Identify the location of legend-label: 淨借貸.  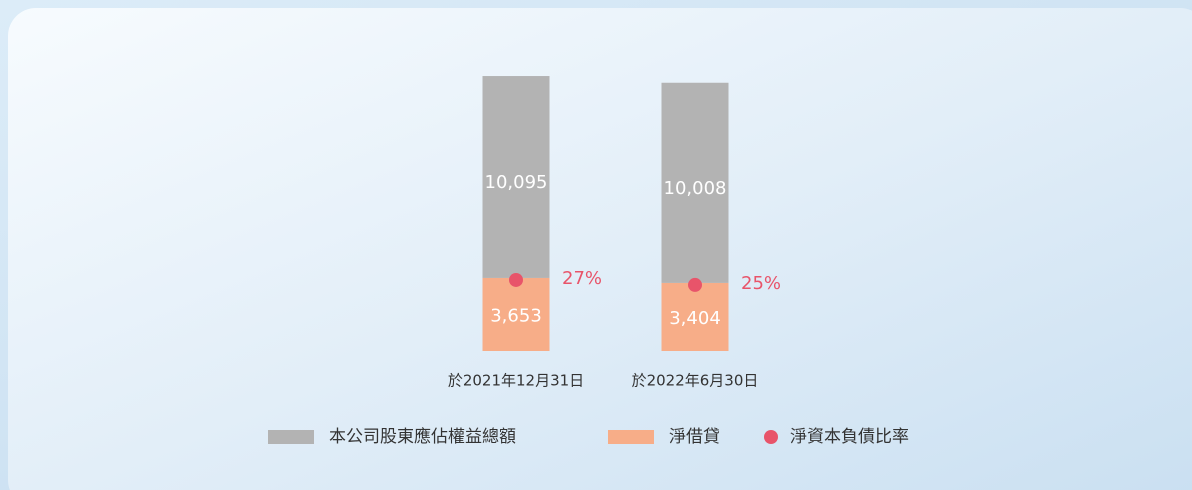
(694, 437).